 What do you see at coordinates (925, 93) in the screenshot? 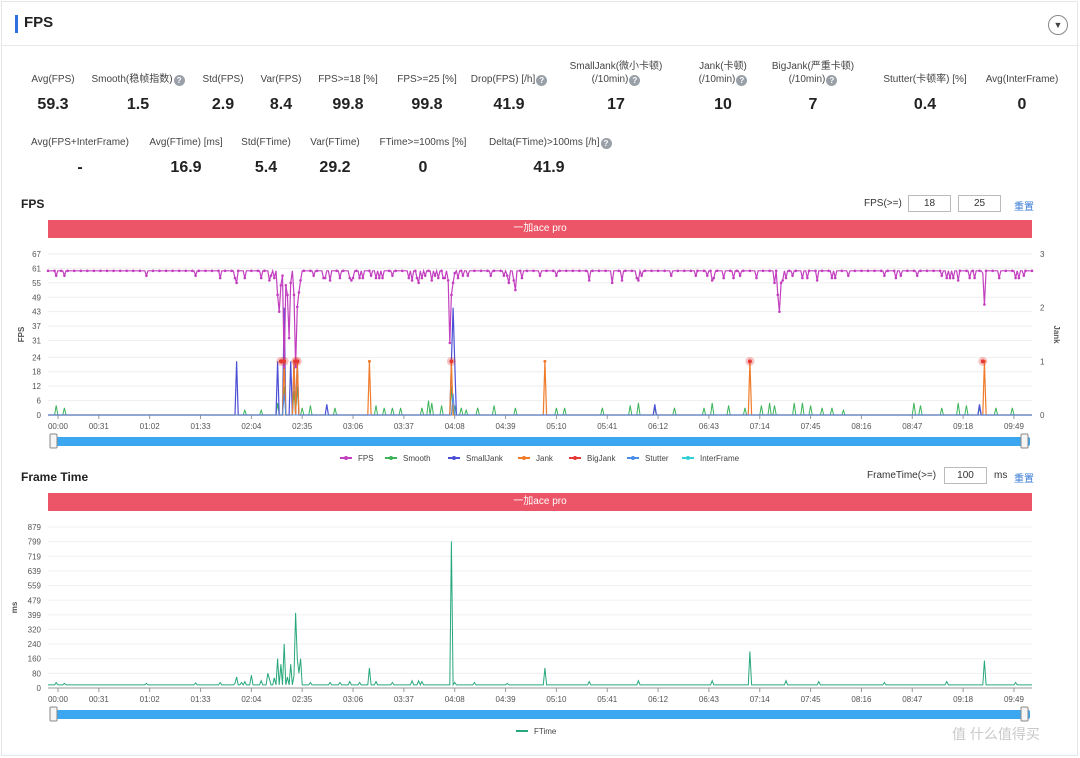
I see `stat-stats1-10: Stutter(卡顿率) [%] 0.4` at bounding box center [925, 93].